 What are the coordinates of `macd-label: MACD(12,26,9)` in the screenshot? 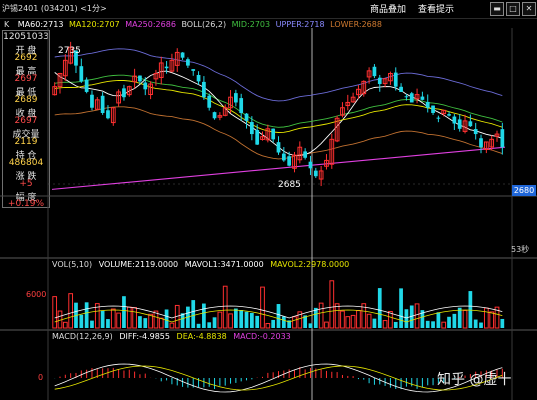 It's located at (82, 336).